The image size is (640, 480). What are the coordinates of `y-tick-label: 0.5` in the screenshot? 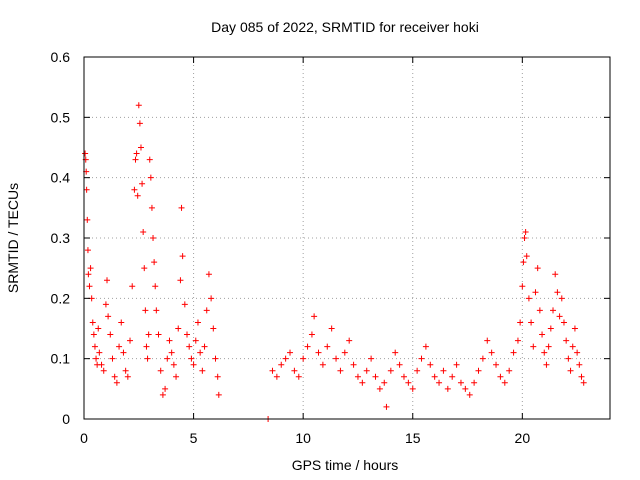 It's located at (61, 117).